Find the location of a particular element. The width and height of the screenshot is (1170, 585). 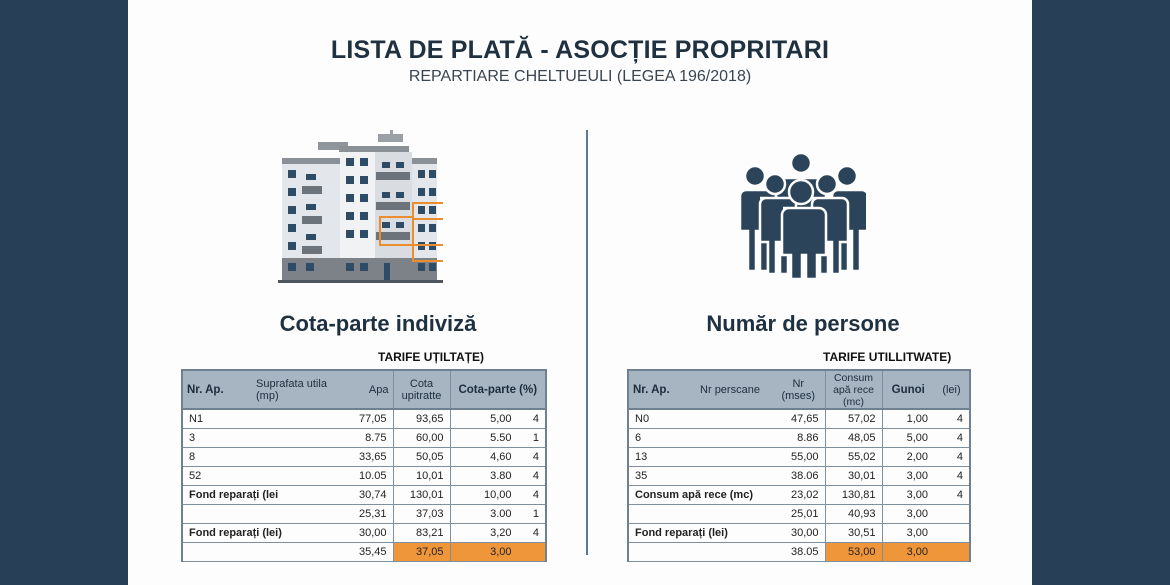

row-label: 3 is located at coordinates (261, 438).